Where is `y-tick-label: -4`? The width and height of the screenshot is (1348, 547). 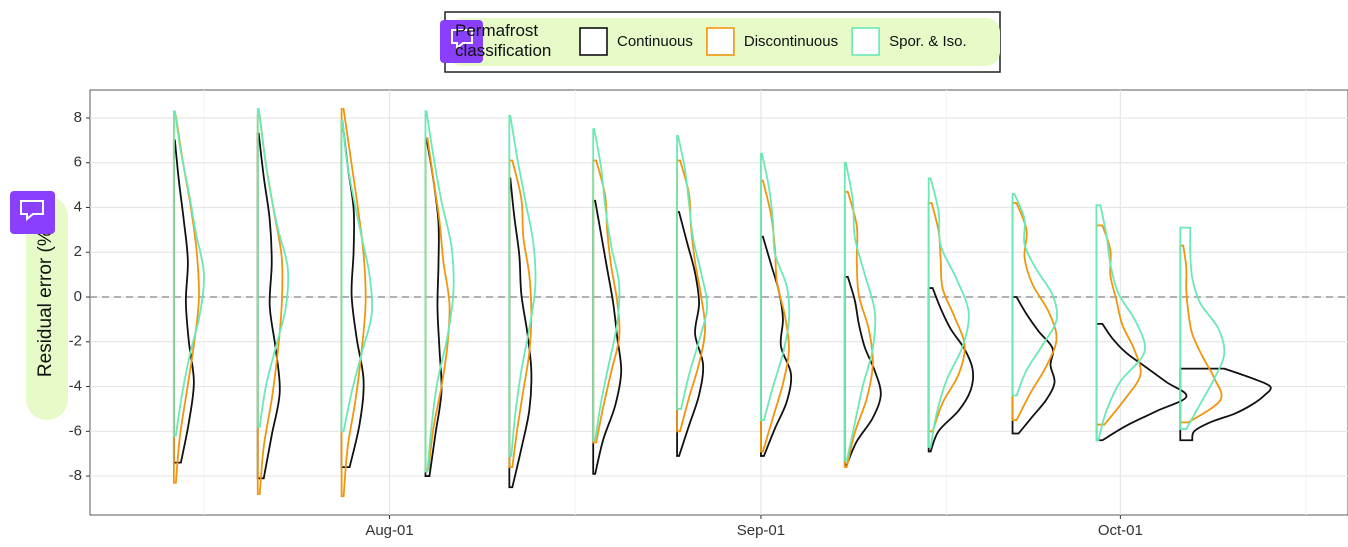
y-tick-label: -4 is located at coordinates (75, 386).